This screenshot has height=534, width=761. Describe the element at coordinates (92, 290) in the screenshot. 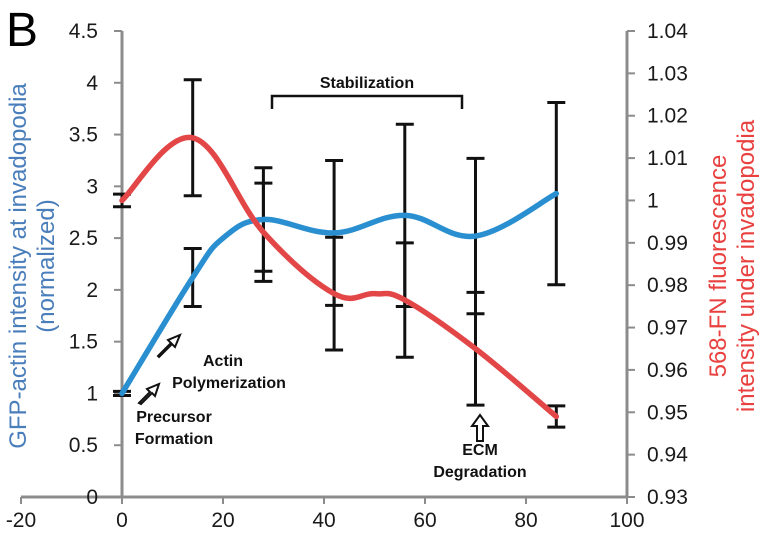

I see `left-tick-label: 2` at that location.